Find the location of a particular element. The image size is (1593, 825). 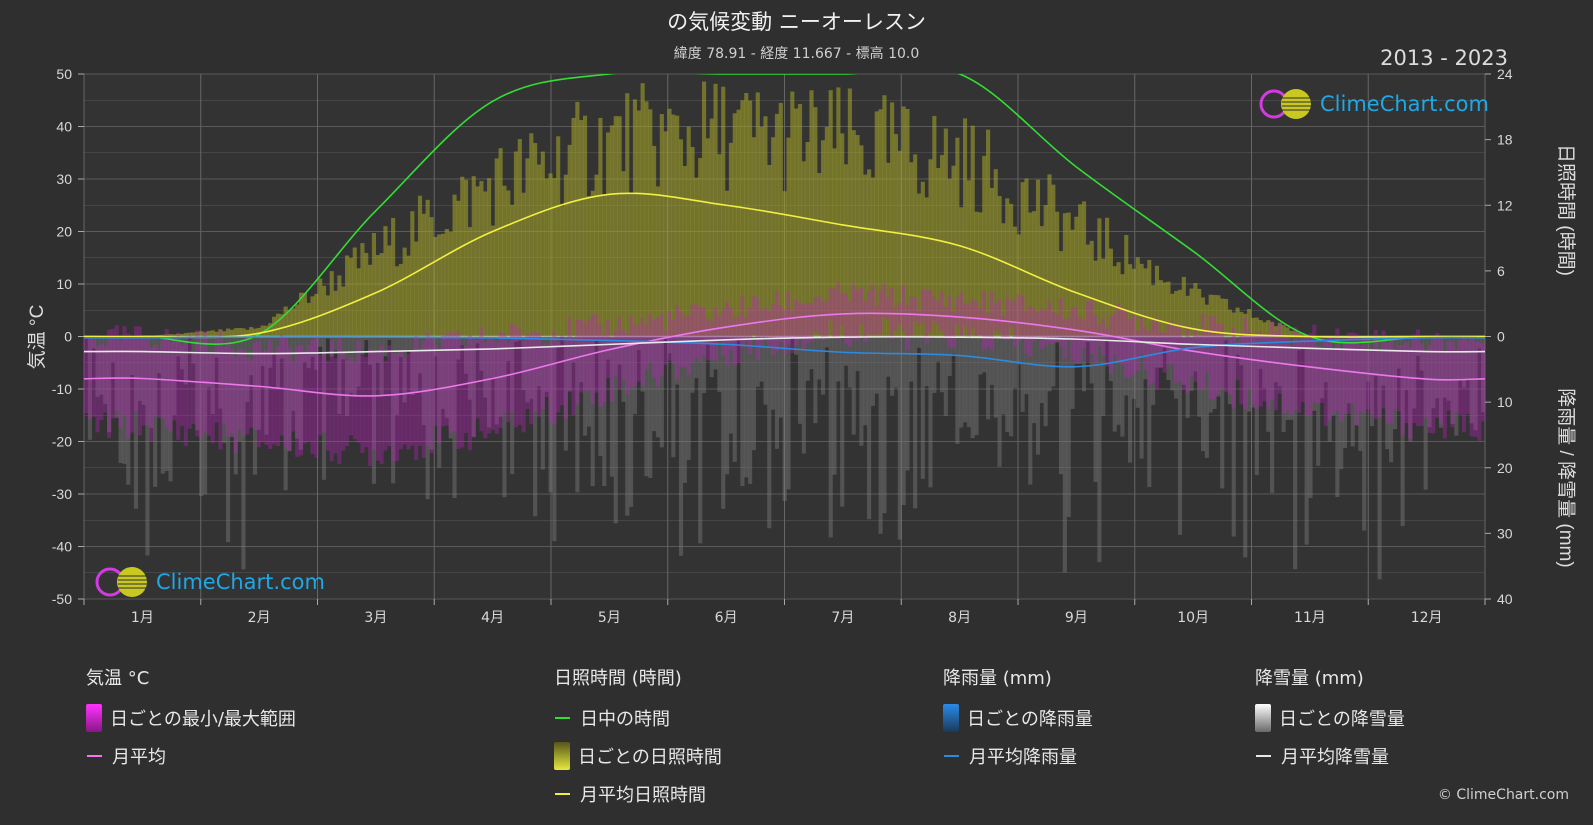

copyright: © ClimeChart.com is located at coordinates (1503, 795).